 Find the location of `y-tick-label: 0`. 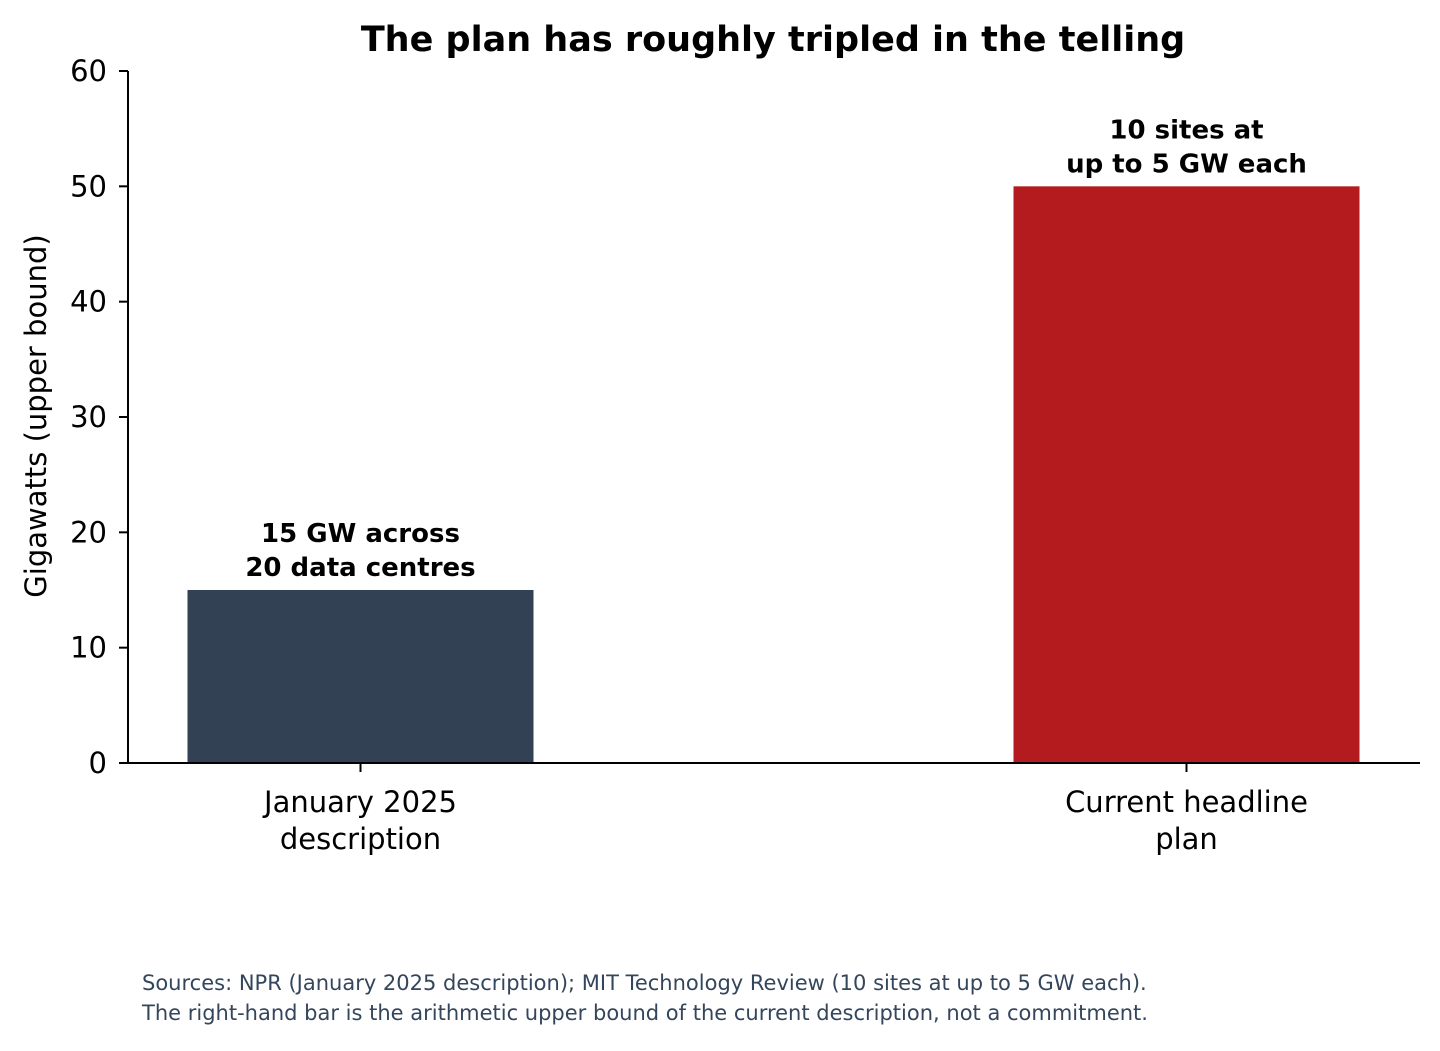

y-tick-label: 0 is located at coordinates (98, 763).